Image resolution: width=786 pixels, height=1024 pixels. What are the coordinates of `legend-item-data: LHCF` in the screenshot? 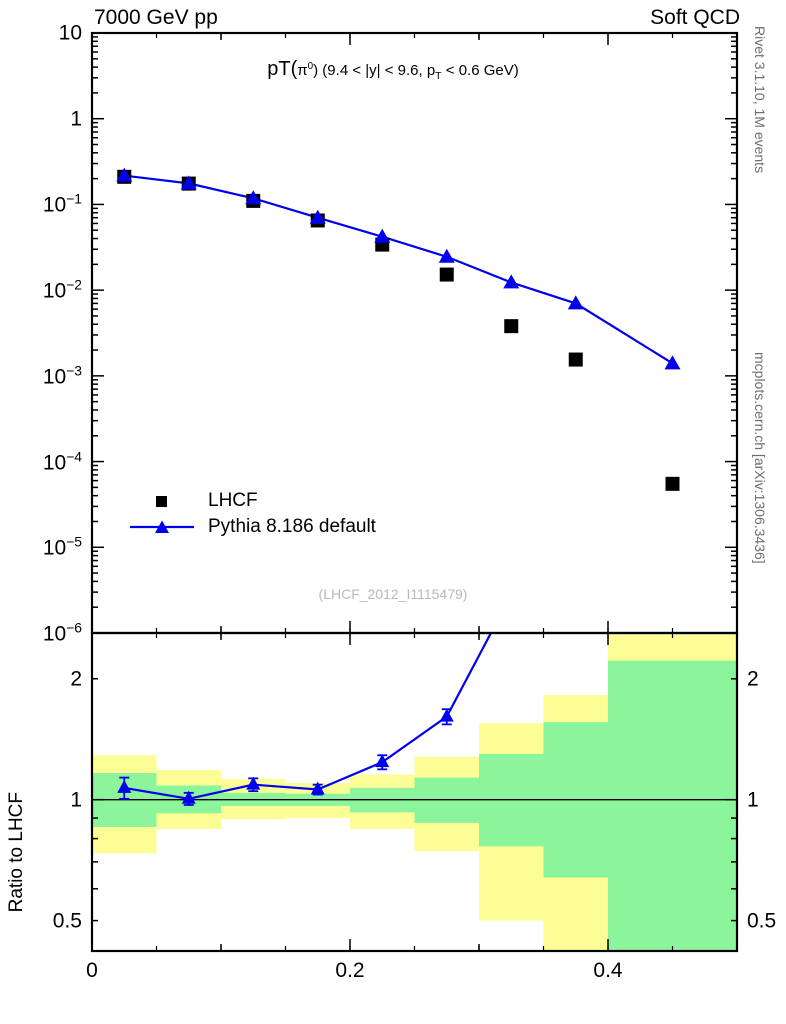 It's located at (252, 501).